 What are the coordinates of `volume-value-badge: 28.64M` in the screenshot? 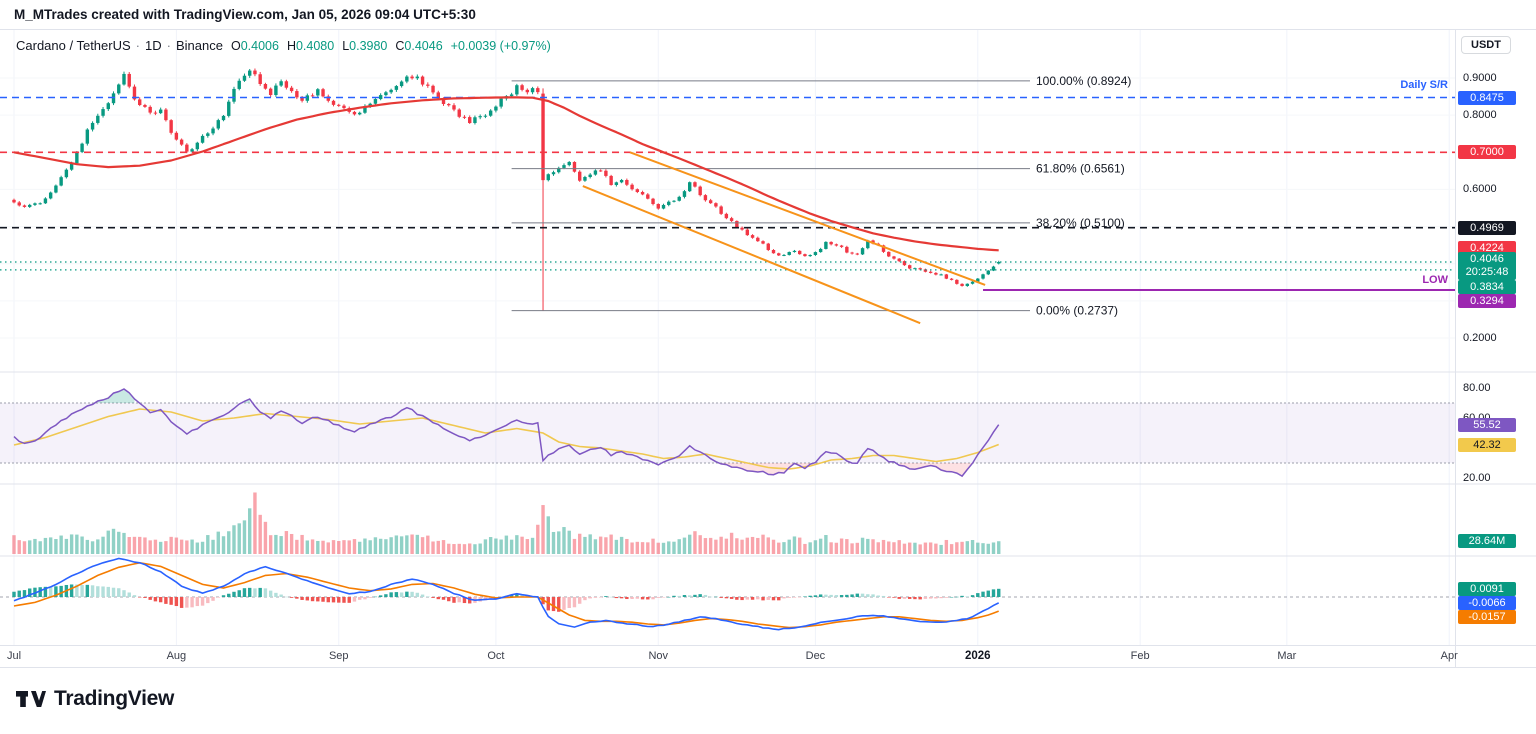 It's located at (1487, 541).